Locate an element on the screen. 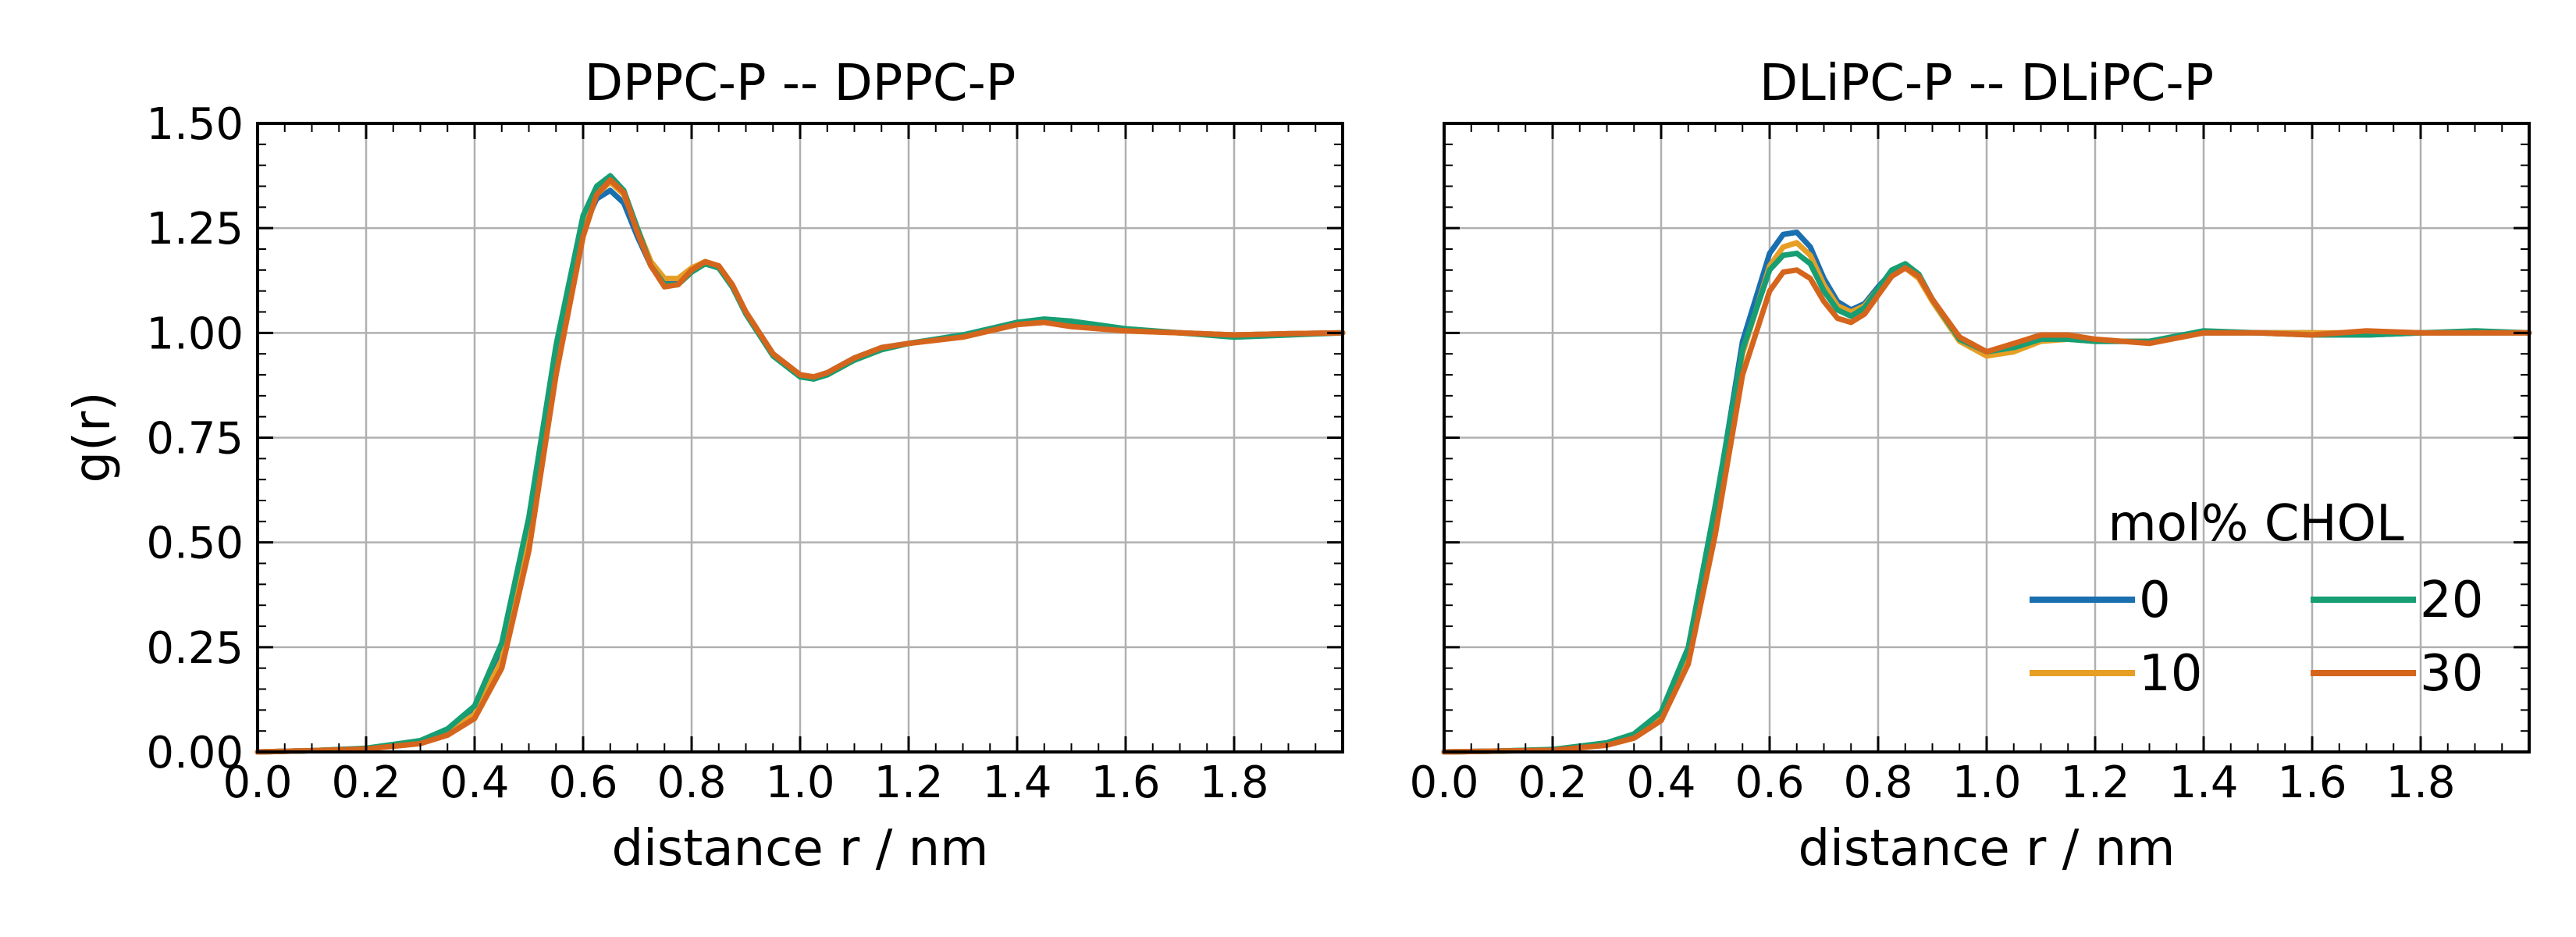 The image size is (2576, 937). legend-label-0: 0 is located at coordinates (2155, 600).